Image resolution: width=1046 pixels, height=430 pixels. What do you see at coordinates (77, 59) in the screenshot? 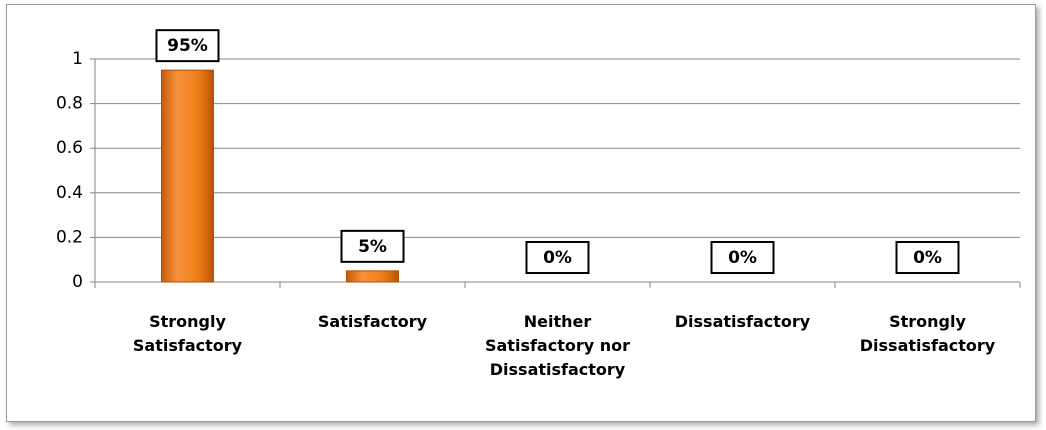
I see `y-tick-label: 1` at bounding box center [77, 59].